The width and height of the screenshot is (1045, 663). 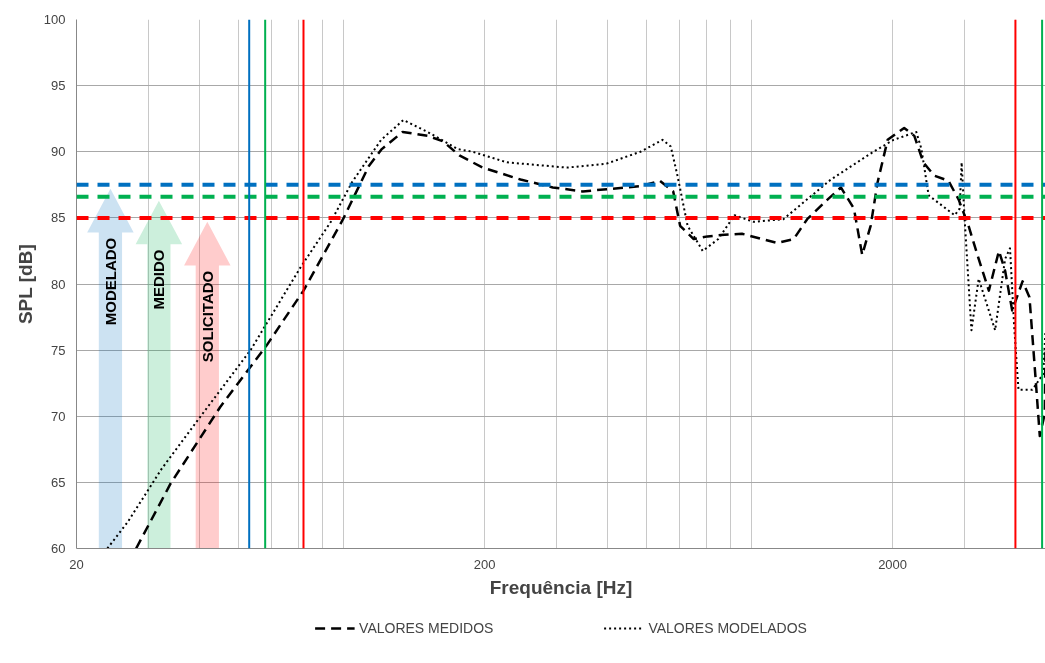 What do you see at coordinates (58, 548) in the screenshot?
I see `y-tick-label: 60` at bounding box center [58, 548].